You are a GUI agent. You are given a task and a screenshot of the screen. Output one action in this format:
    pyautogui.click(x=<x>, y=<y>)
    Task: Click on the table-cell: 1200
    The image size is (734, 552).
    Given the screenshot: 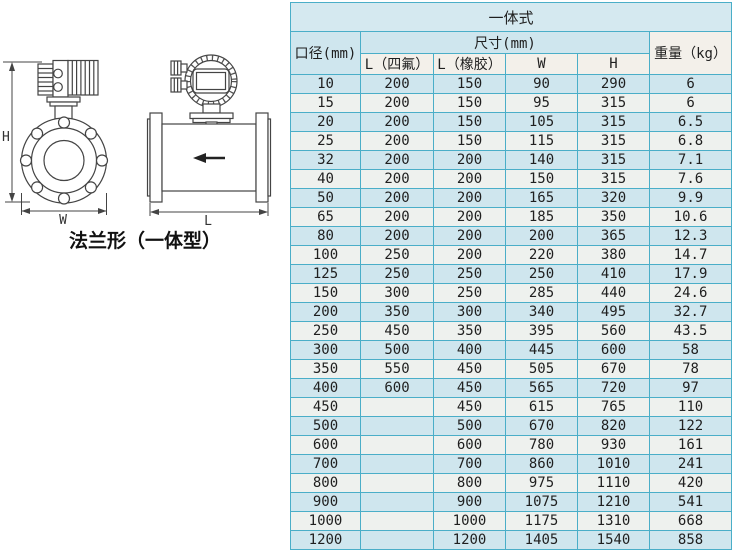 What is the action you would take?
    pyautogui.click(x=325, y=540)
    